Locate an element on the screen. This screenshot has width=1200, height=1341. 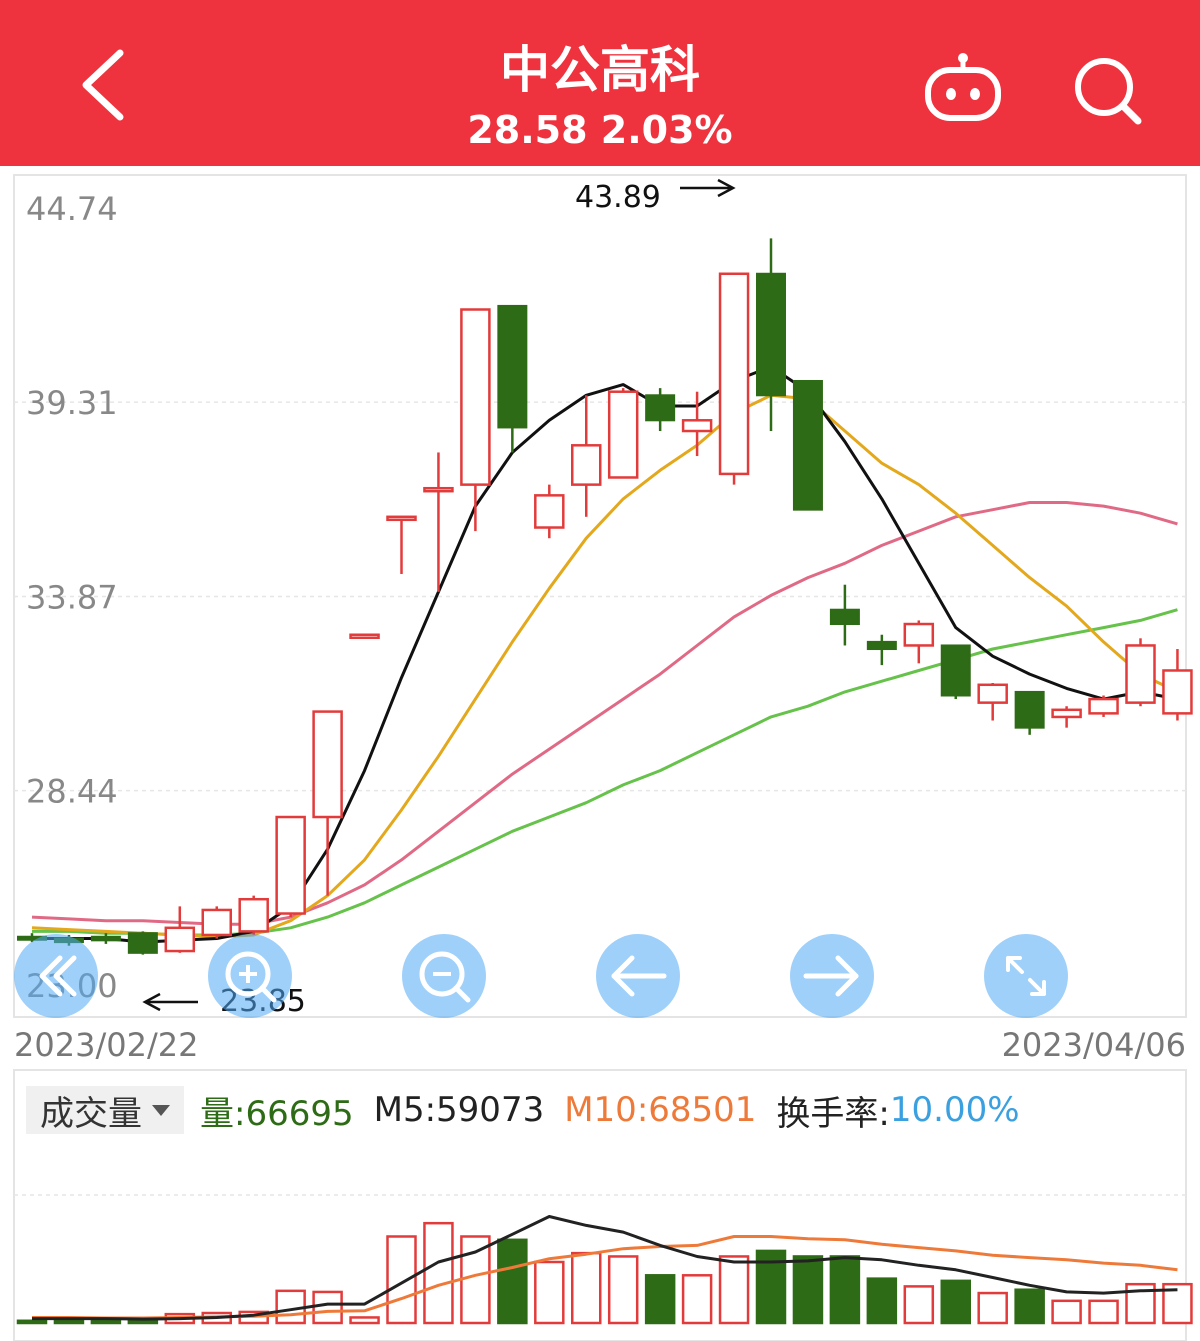
header-bar: 中公高科 28.58 2.03% is located at coordinates (600, 83).